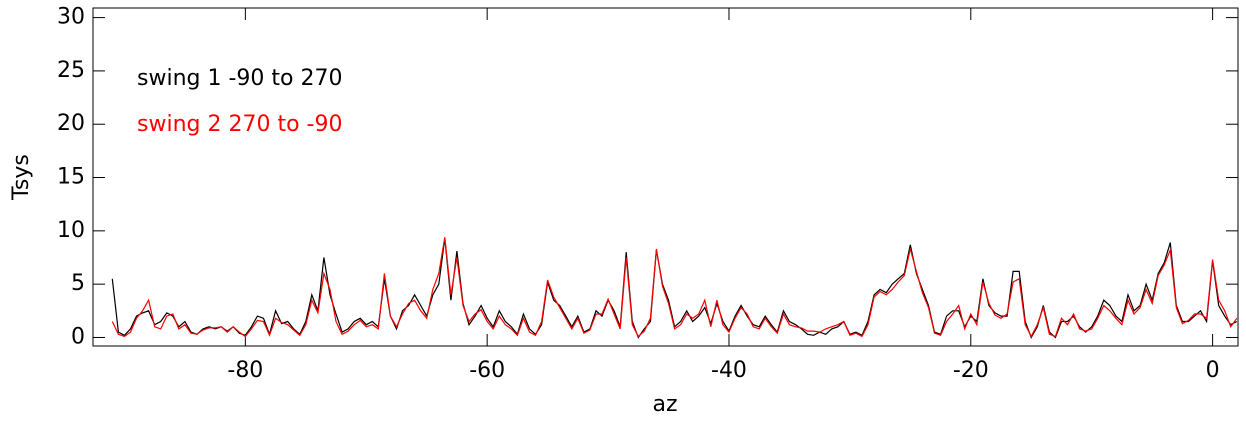 The width and height of the screenshot is (1246, 421). Describe the element at coordinates (71, 177) in the screenshot. I see `y-tick-label: 15` at that location.